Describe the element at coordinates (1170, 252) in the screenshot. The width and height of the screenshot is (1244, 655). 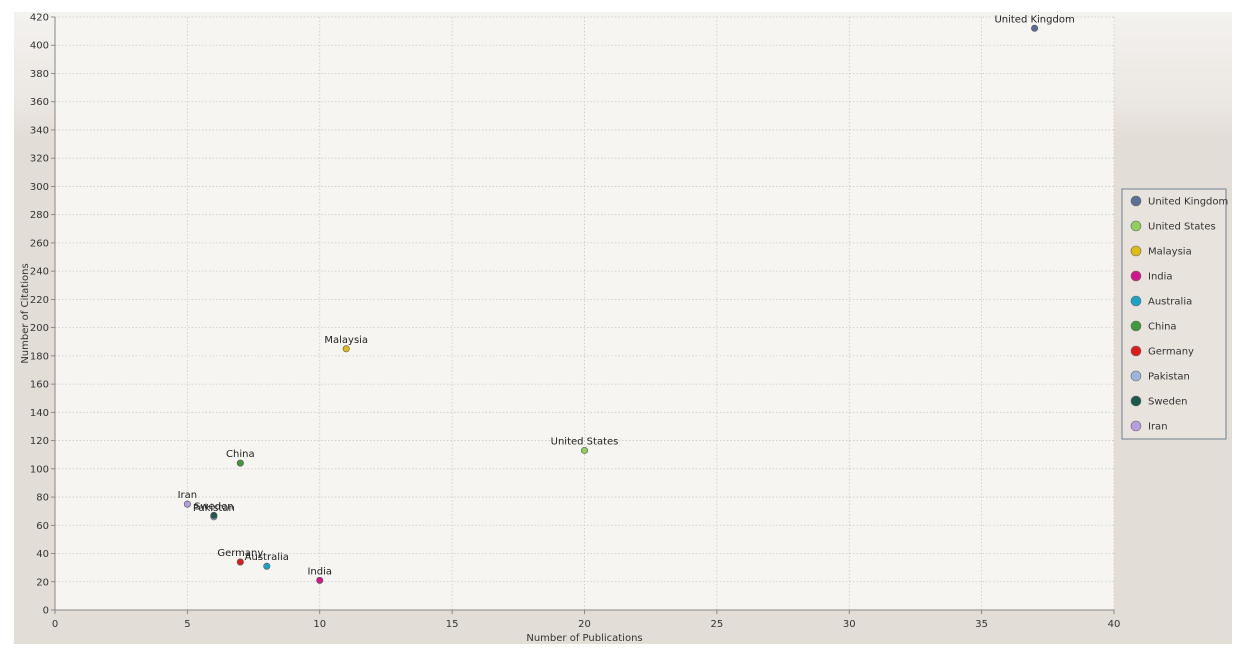
I see `legend-label: Malaysia` at that location.